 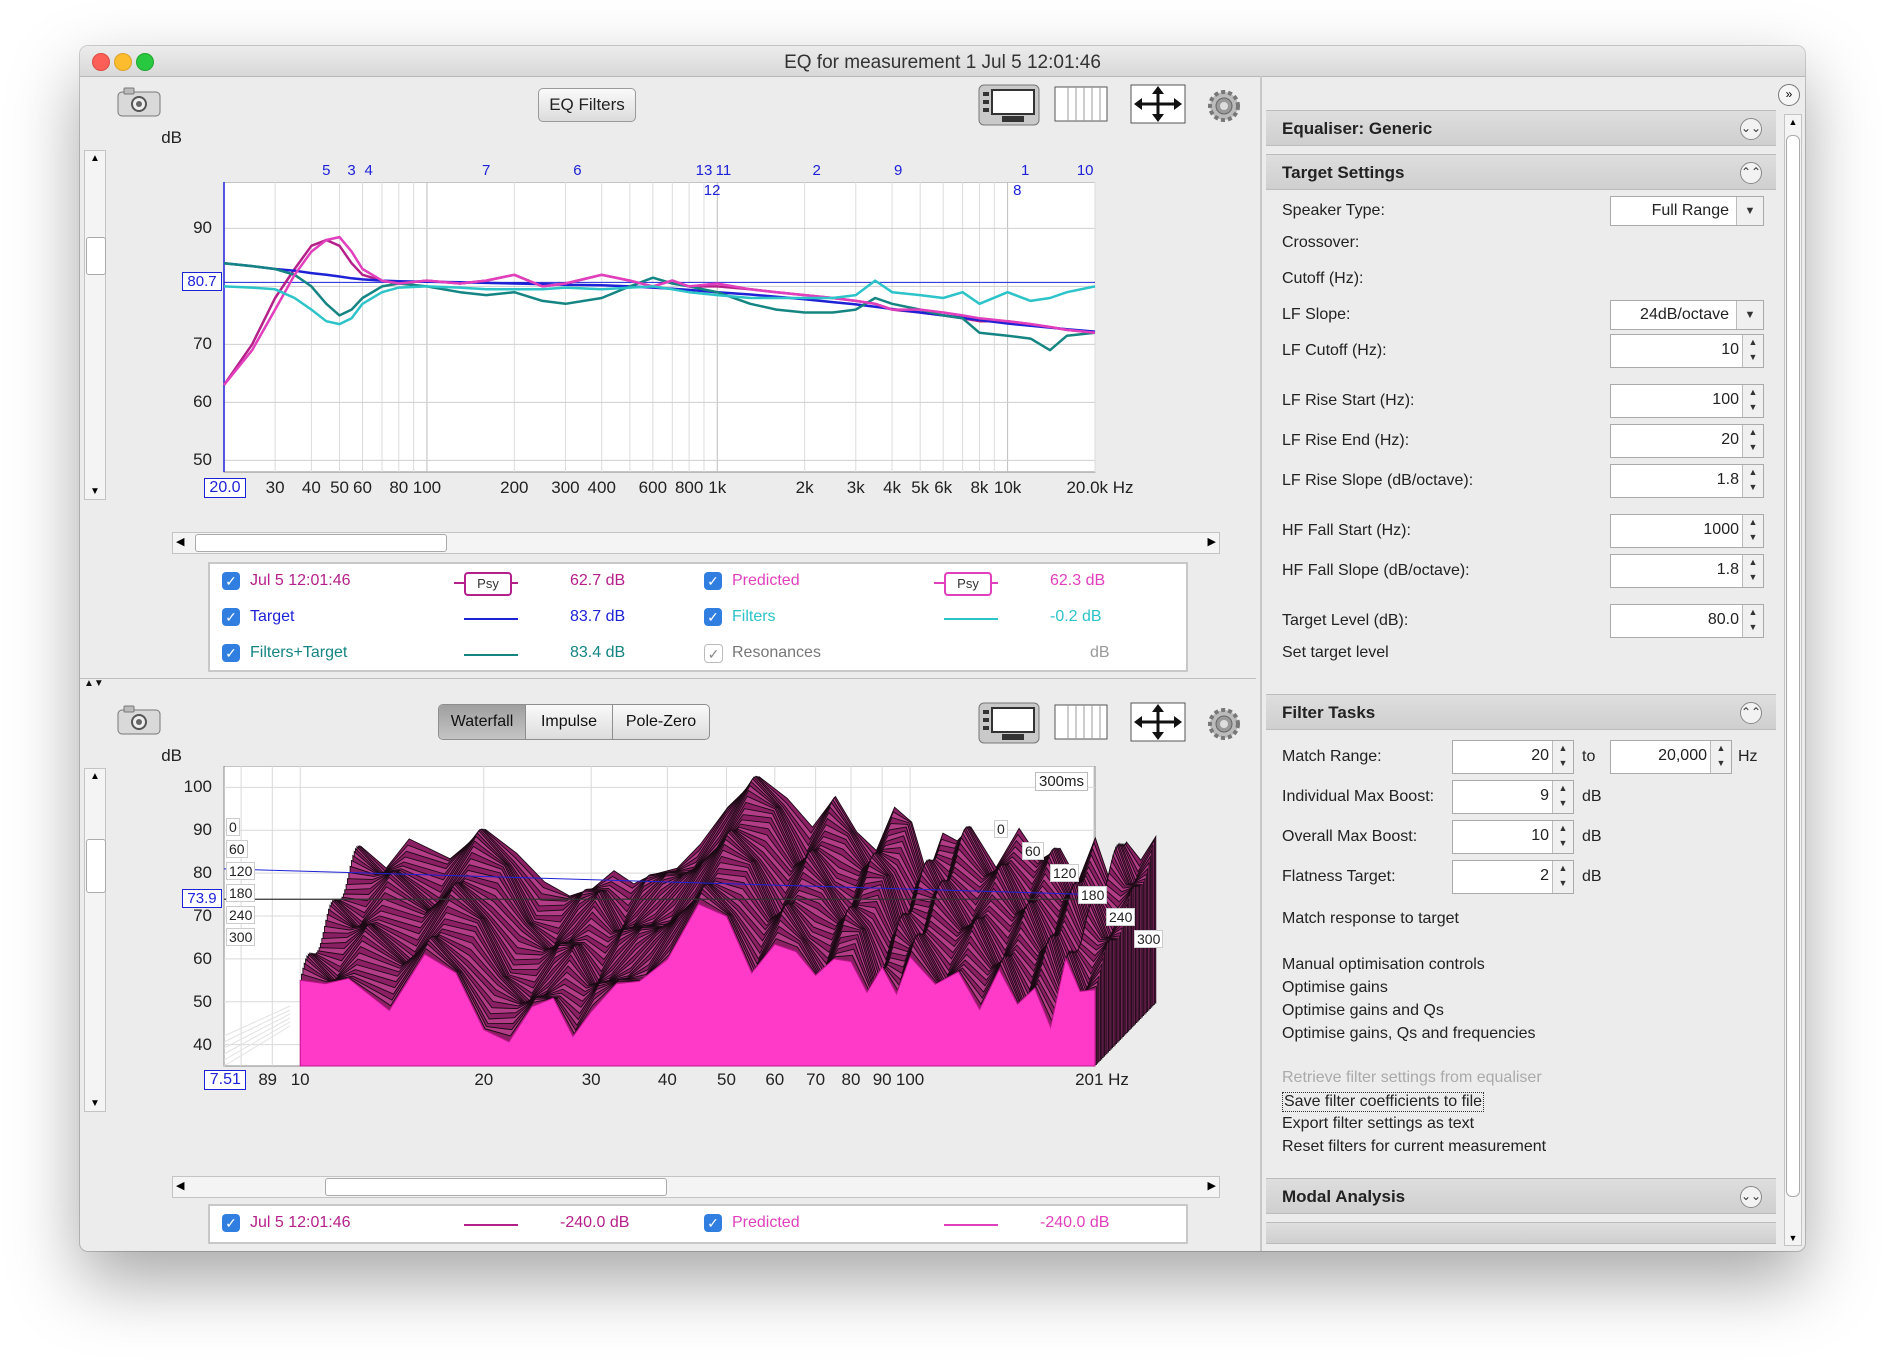 What do you see at coordinates (1521, 712) in the screenshot?
I see `filter-tasks-section-header: Filter Tasks ⌃⌃` at bounding box center [1521, 712].